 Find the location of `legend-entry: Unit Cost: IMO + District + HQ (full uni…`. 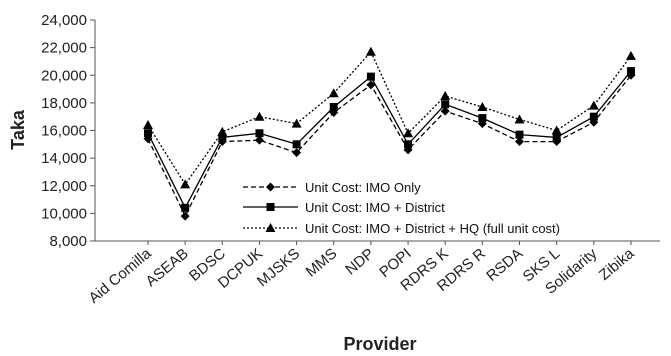

legend-entry: Unit Cost: IMO + District + HQ (full uni… is located at coordinates (401, 228).